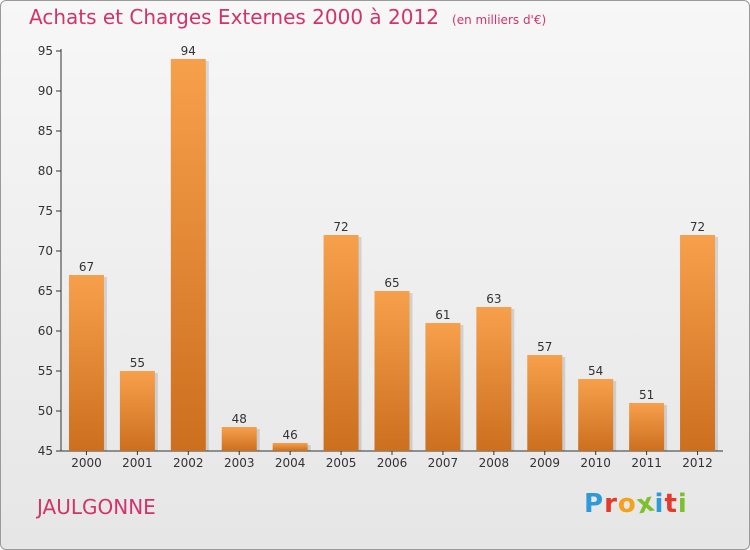 The height and width of the screenshot is (550, 750). I want to click on title-text: Achats et Charges Externes 2000 à 2012, so click(234, 17).